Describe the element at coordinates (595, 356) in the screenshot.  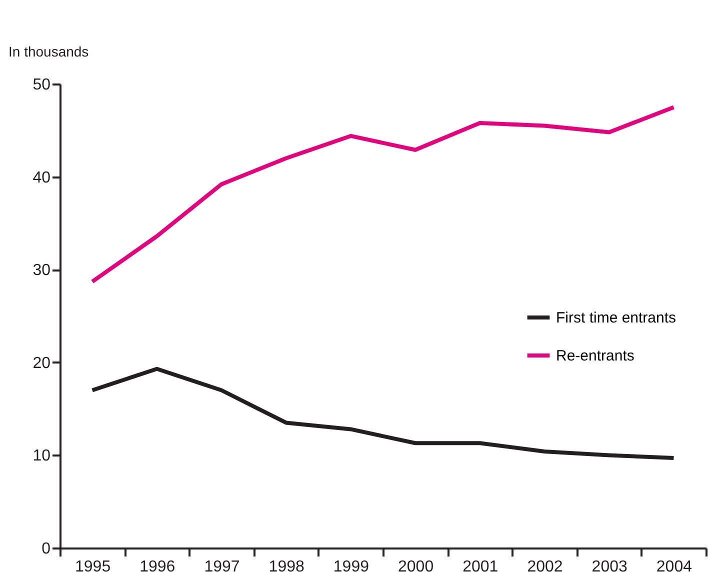
I see `legend-label: Re-entrants` at that location.